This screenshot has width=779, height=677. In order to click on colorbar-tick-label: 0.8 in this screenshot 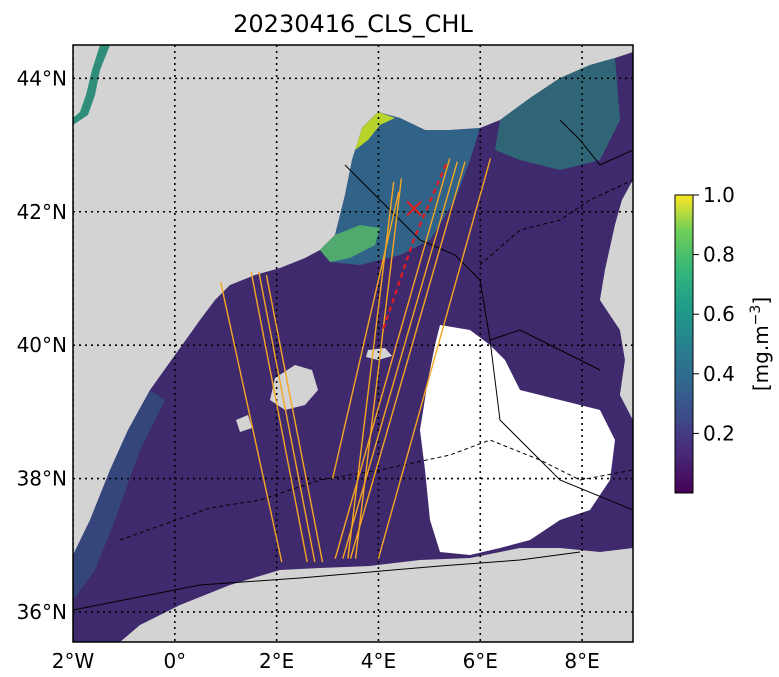, I will do `click(719, 255)`.